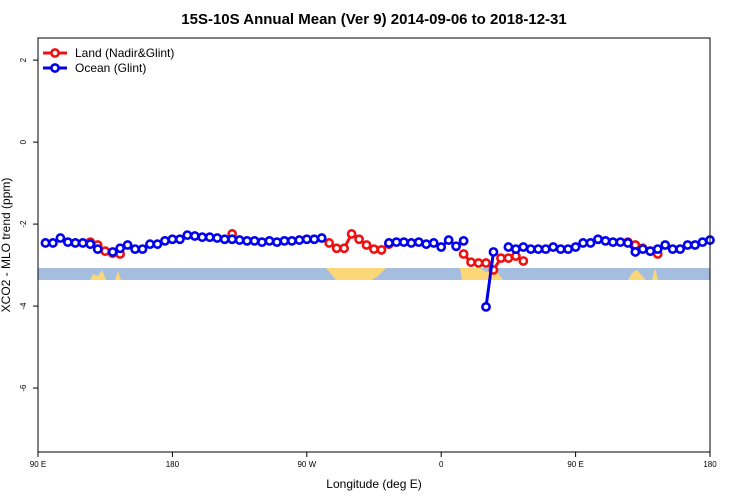 This screenshot has width=750, height=500. Describe the element at coordinates (23, 141) in the screenshot. I see `y-tick-label: 0` at that location.